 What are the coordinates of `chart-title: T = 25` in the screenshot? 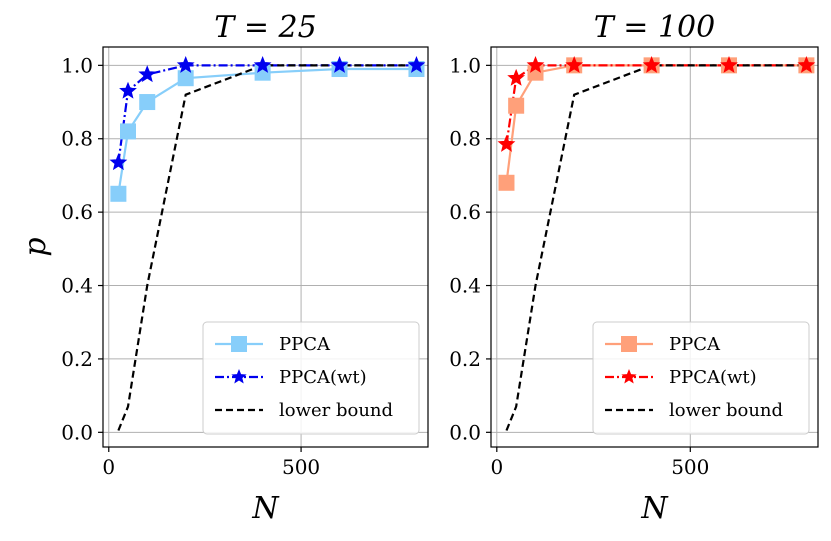 It's located at (265, 27).